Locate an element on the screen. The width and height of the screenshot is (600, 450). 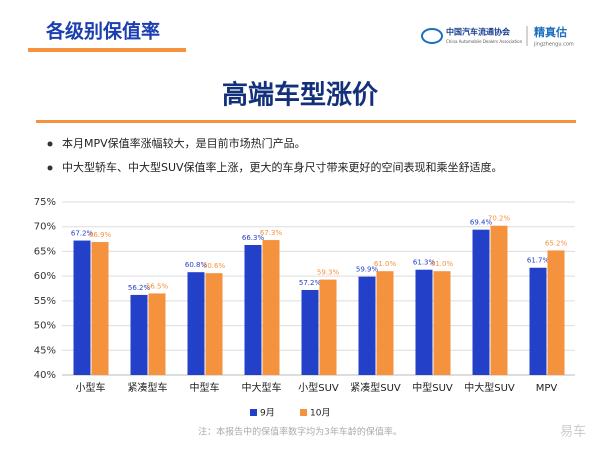
y-tick-label: 55% is located at coordinates (45, 301).